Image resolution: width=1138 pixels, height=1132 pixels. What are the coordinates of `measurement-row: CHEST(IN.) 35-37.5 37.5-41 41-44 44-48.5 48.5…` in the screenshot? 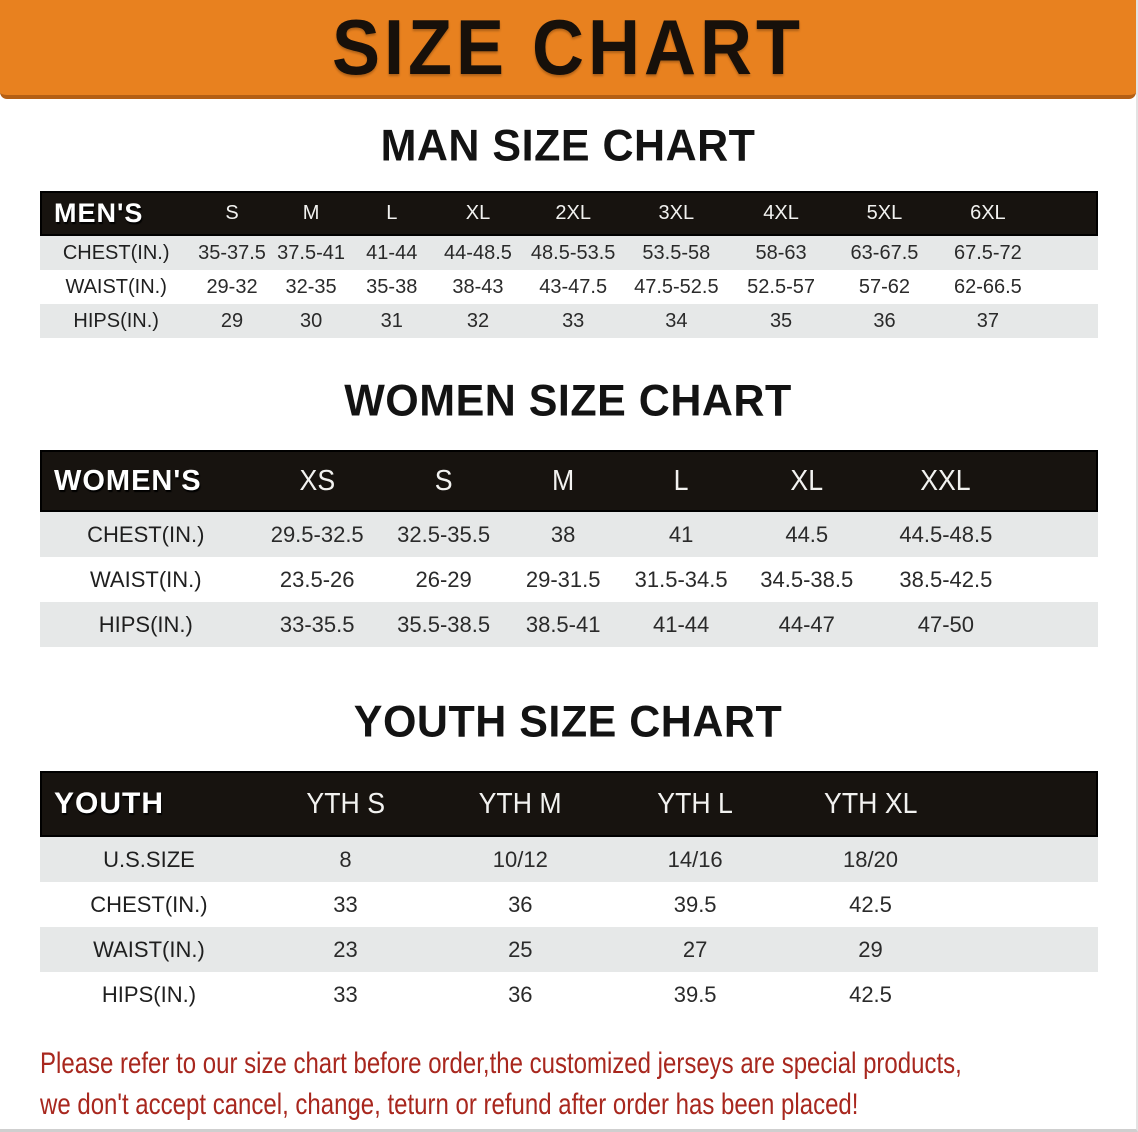 It's located at (569, 253).